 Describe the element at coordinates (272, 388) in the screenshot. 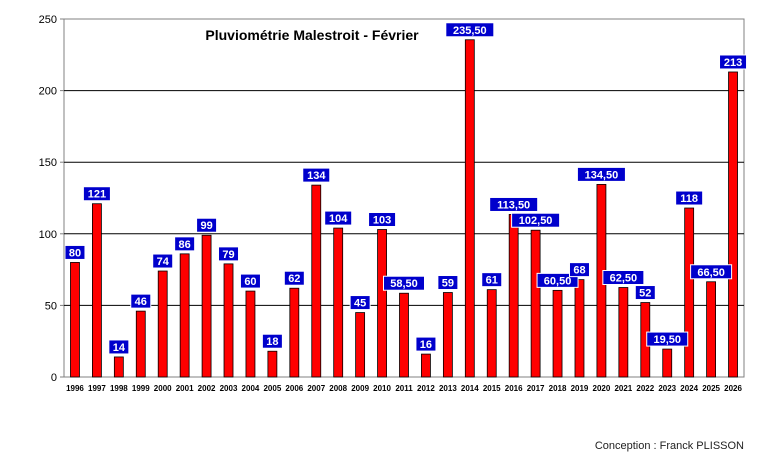

I see `x-tick-label: 2005` at that location.